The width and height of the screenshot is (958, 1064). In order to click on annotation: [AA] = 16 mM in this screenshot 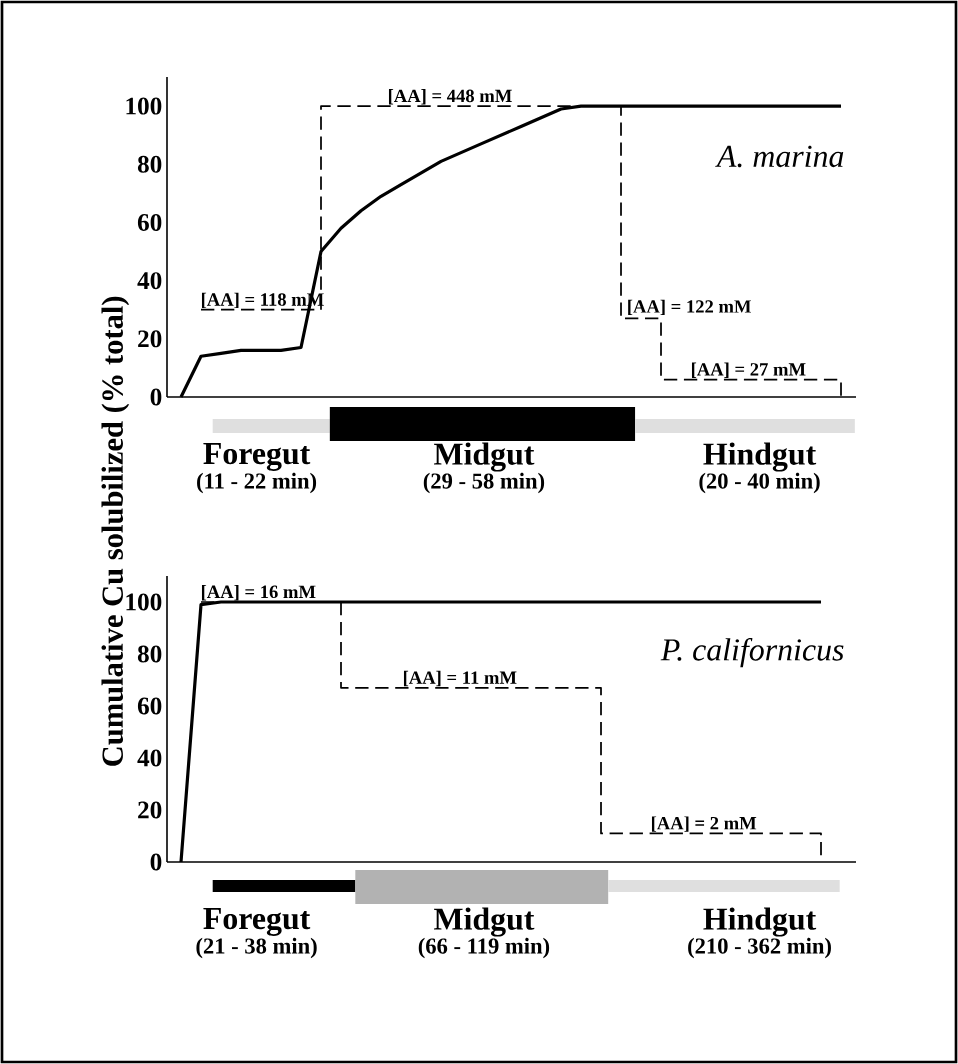, I will do `click(258, 592)`.